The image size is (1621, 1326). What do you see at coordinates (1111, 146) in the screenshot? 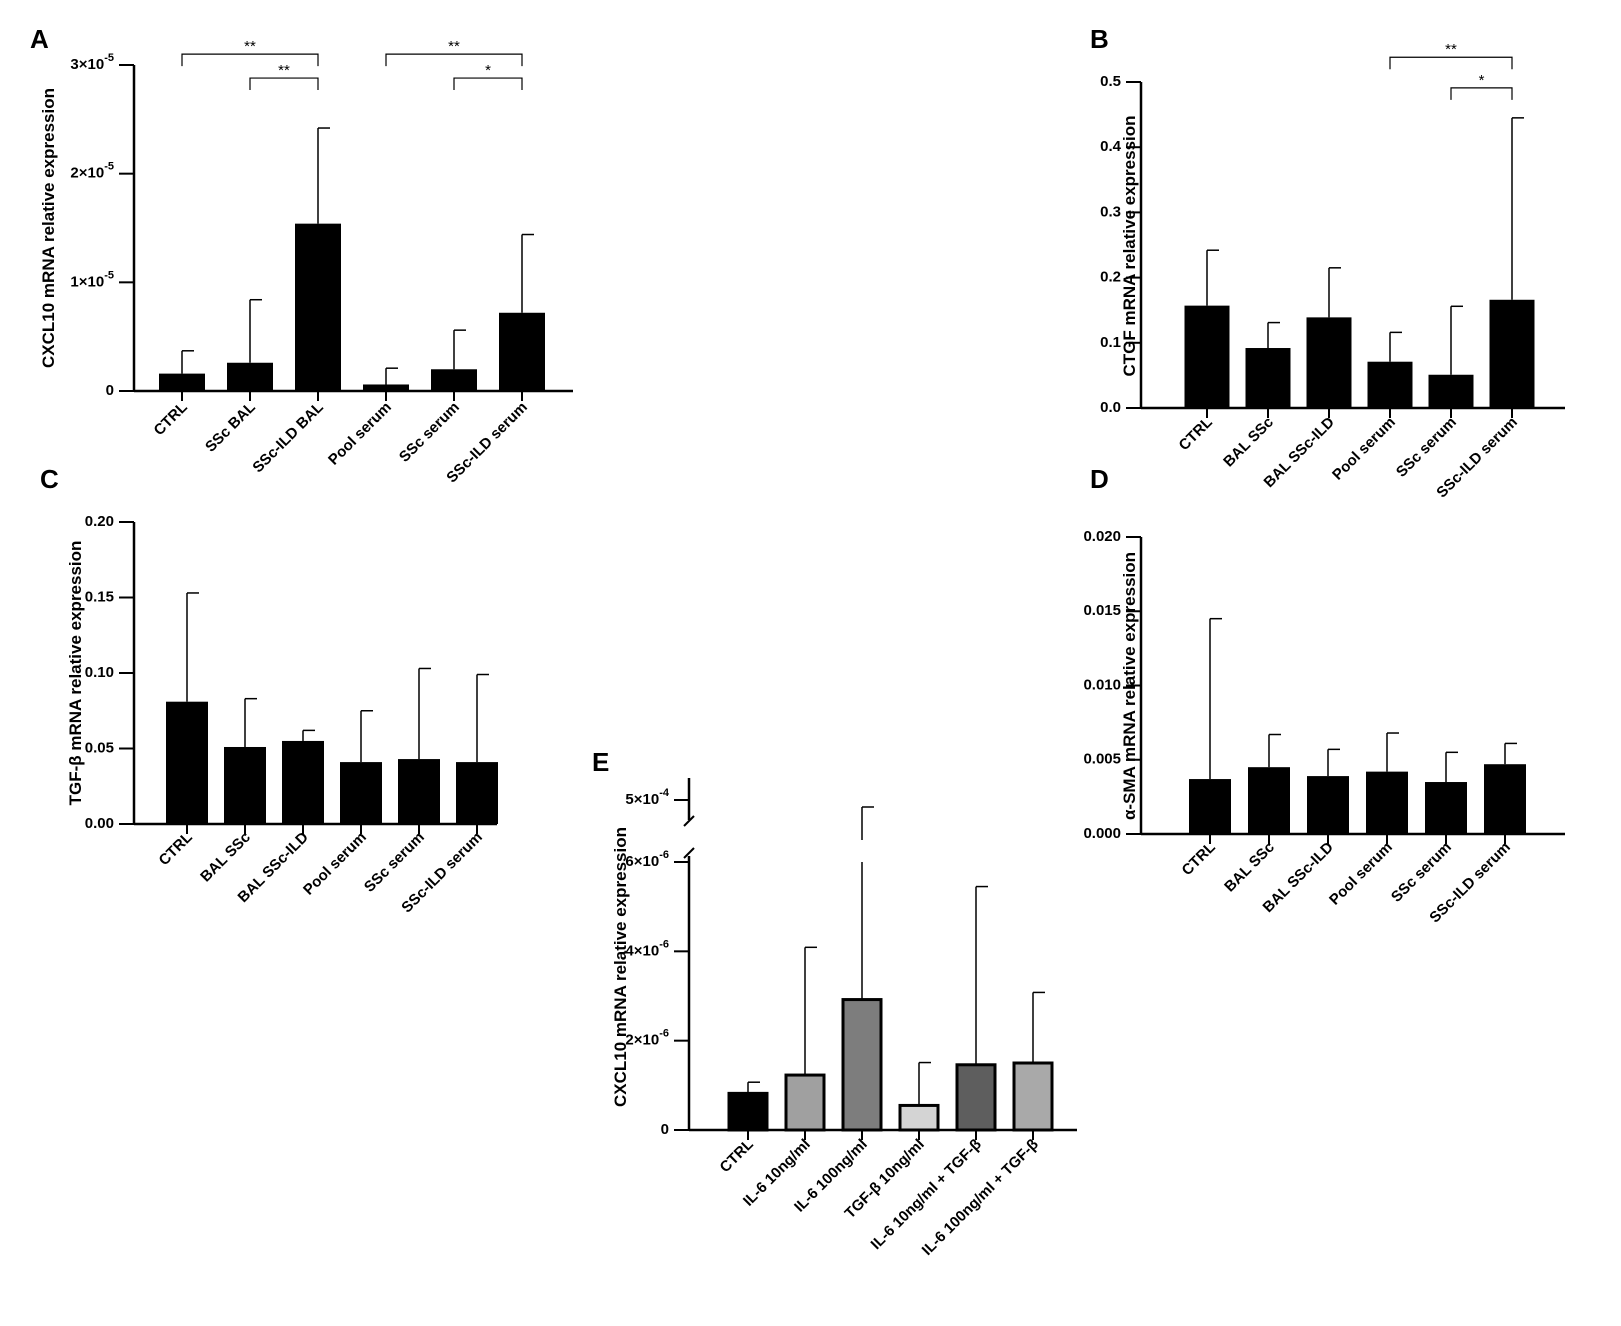
I see `y-tick-label: 0.4` at bounding box center [1111, 146].